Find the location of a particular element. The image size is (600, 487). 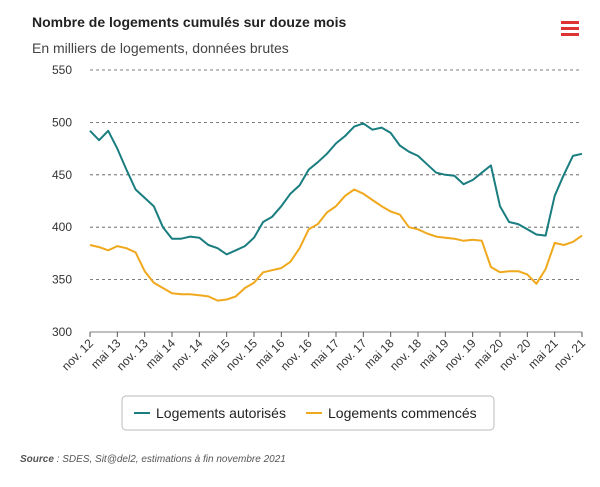

y-tick-label: 550 is located at coordinates (62, 70).